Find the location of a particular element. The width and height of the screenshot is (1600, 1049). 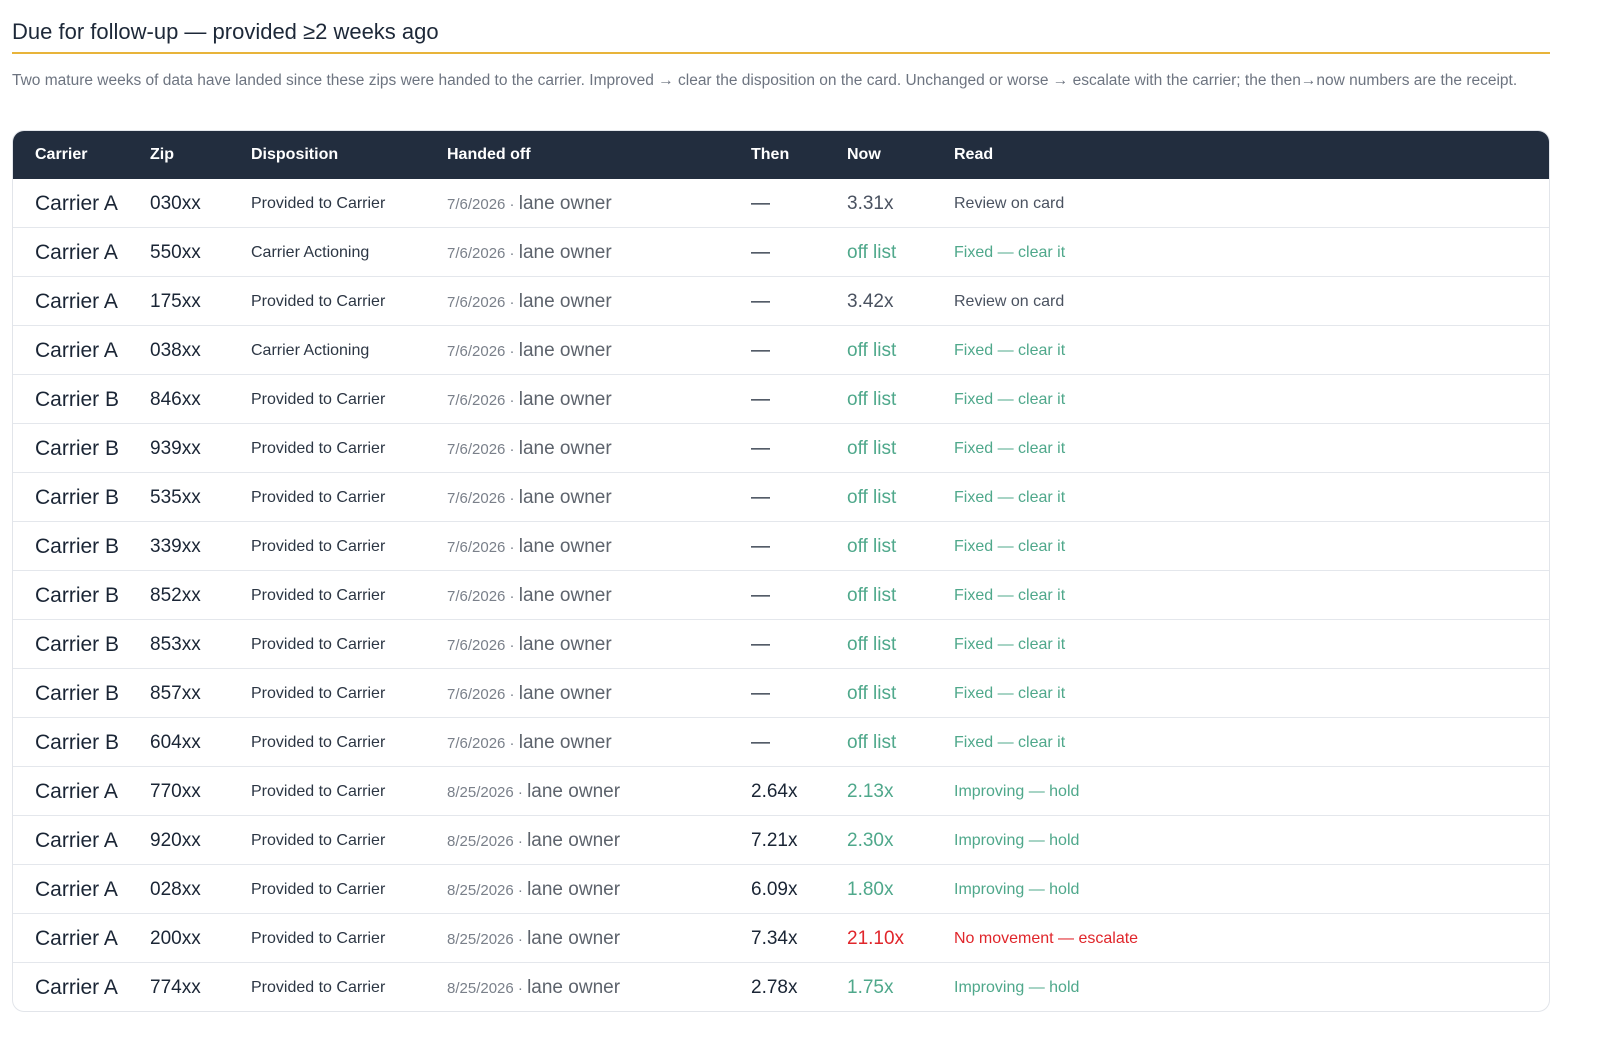

read-cell: Review on card is located at coordinates (1009, 203).